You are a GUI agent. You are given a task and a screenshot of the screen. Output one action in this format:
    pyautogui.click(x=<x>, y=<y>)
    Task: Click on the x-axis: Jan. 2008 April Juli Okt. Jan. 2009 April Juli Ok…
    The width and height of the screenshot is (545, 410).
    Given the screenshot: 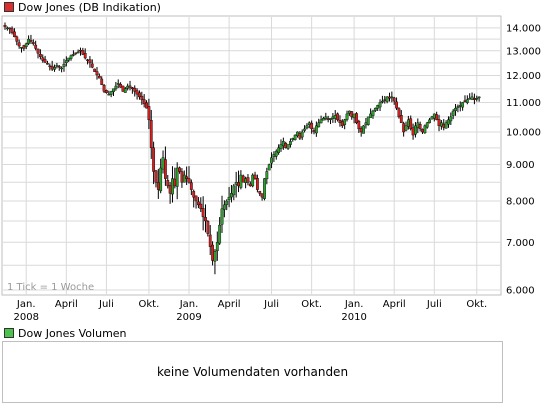 What is the action you would take?
    pyautogui.click(x=251, y=311)
    